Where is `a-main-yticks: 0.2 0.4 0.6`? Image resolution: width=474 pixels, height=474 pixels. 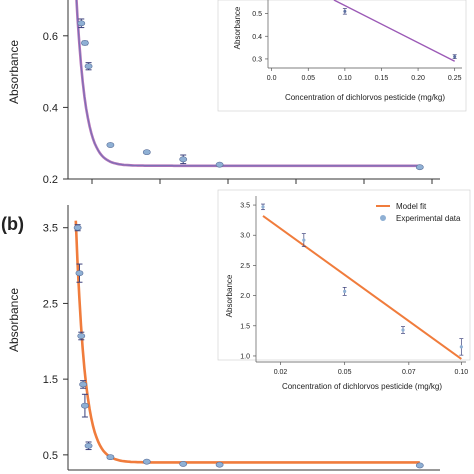 a-main-yticks: 0.2 0.4 0.6 is located at coordinates (55, 108).